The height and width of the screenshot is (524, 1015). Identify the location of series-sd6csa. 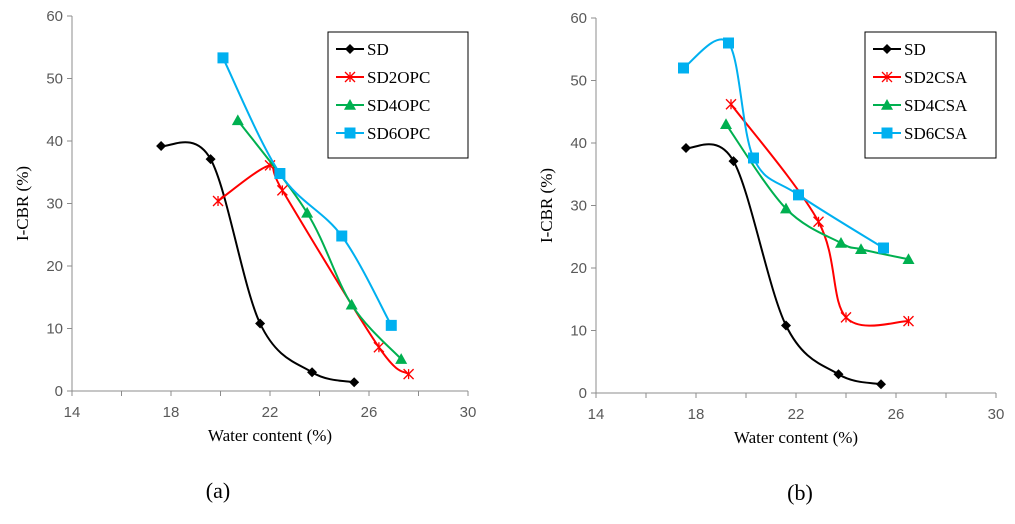
(783, 145).